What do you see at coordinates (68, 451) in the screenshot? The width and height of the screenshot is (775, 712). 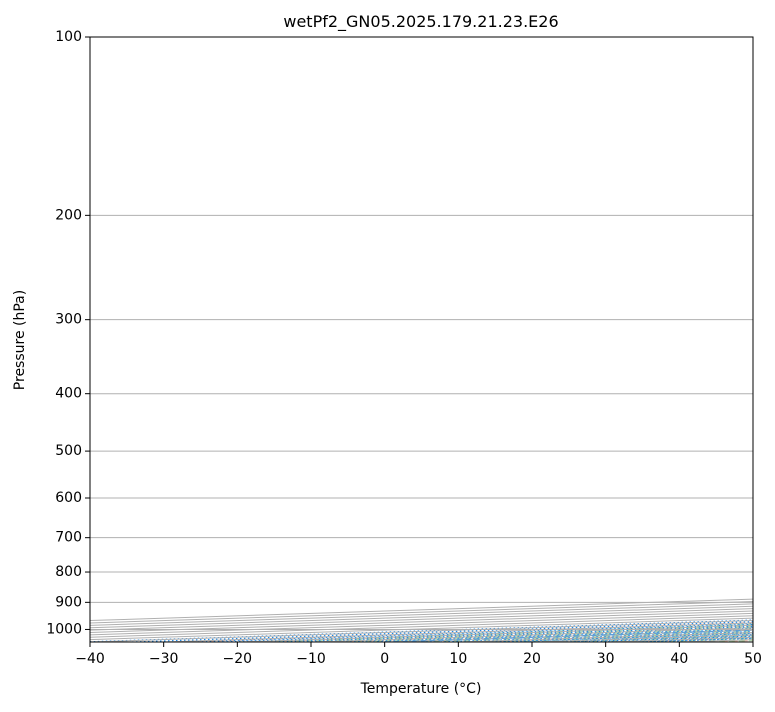 I see `y-tick-label: 500` at bounding box center [68, 451].